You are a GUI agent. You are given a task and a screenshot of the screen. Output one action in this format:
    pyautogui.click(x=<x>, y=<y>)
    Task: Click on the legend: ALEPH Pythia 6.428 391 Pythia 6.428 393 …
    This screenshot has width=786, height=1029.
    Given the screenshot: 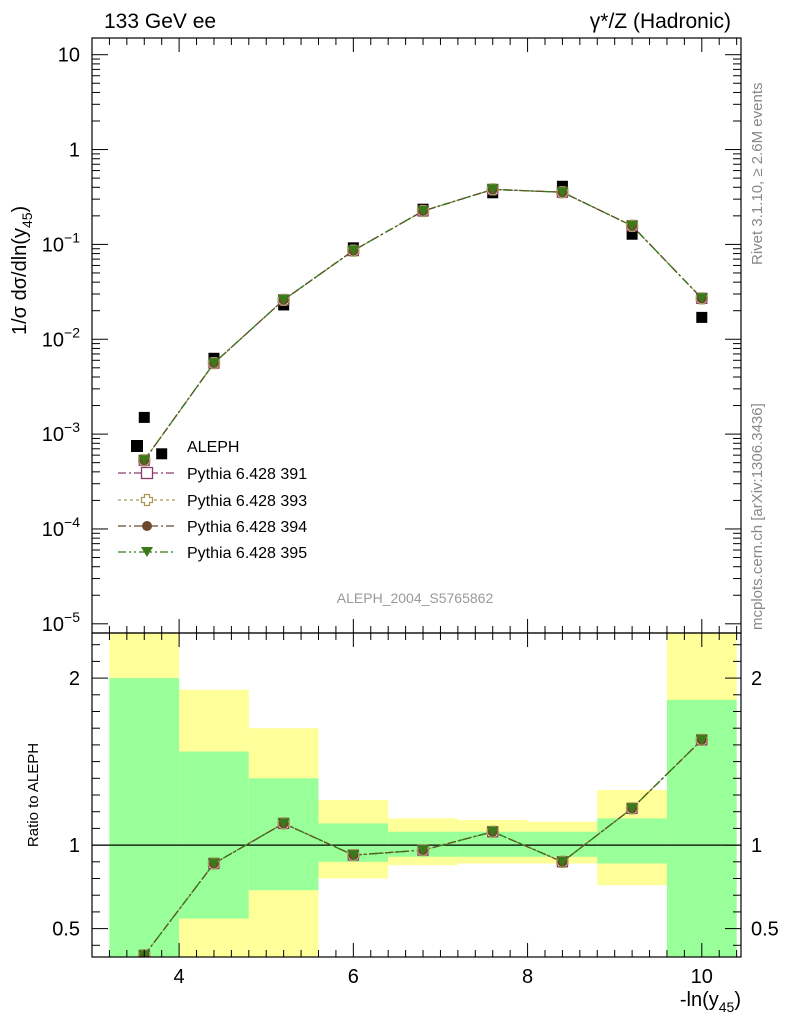 What is the action you would take?
    pyautogui.click(x=212, y=500)
    